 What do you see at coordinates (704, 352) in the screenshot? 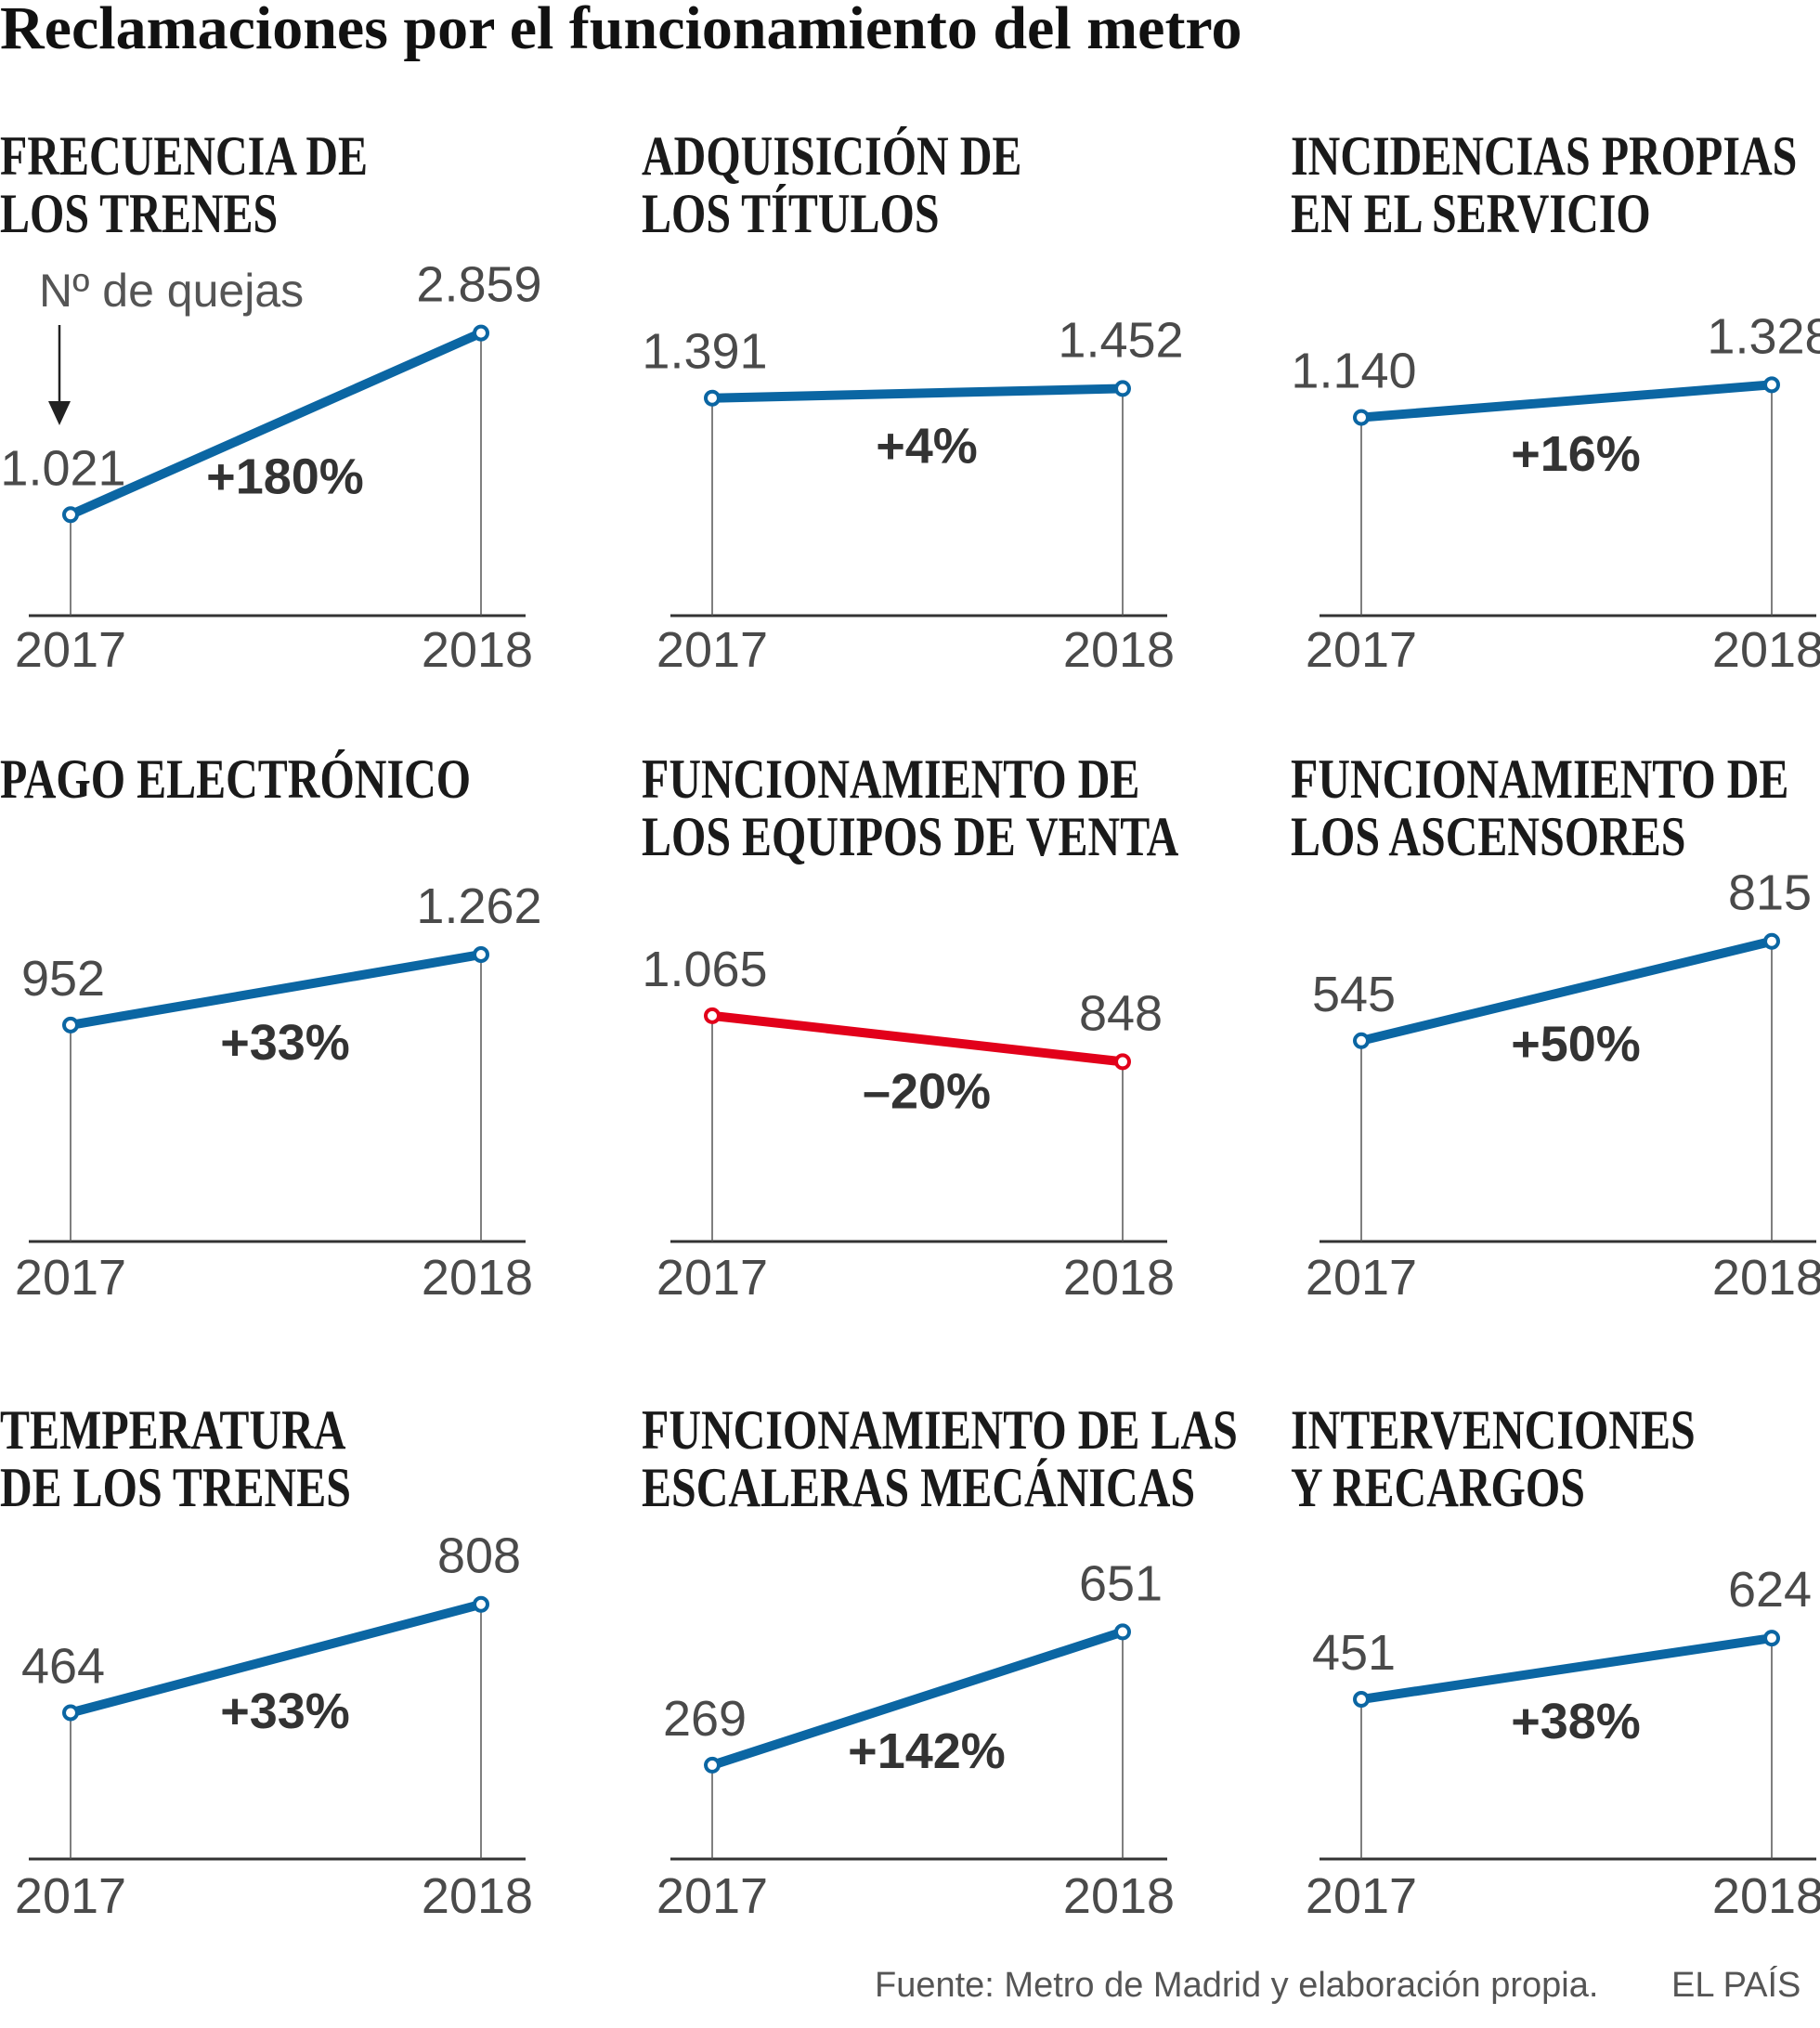
I see `value-label-2017: 1.391` at bounding box center [704, 352].